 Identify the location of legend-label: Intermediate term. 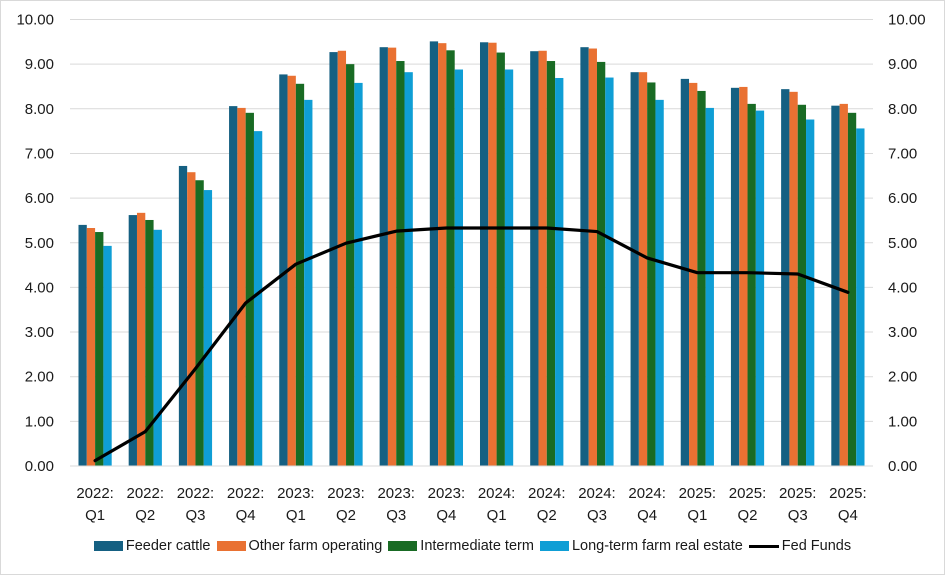
(477, 546).